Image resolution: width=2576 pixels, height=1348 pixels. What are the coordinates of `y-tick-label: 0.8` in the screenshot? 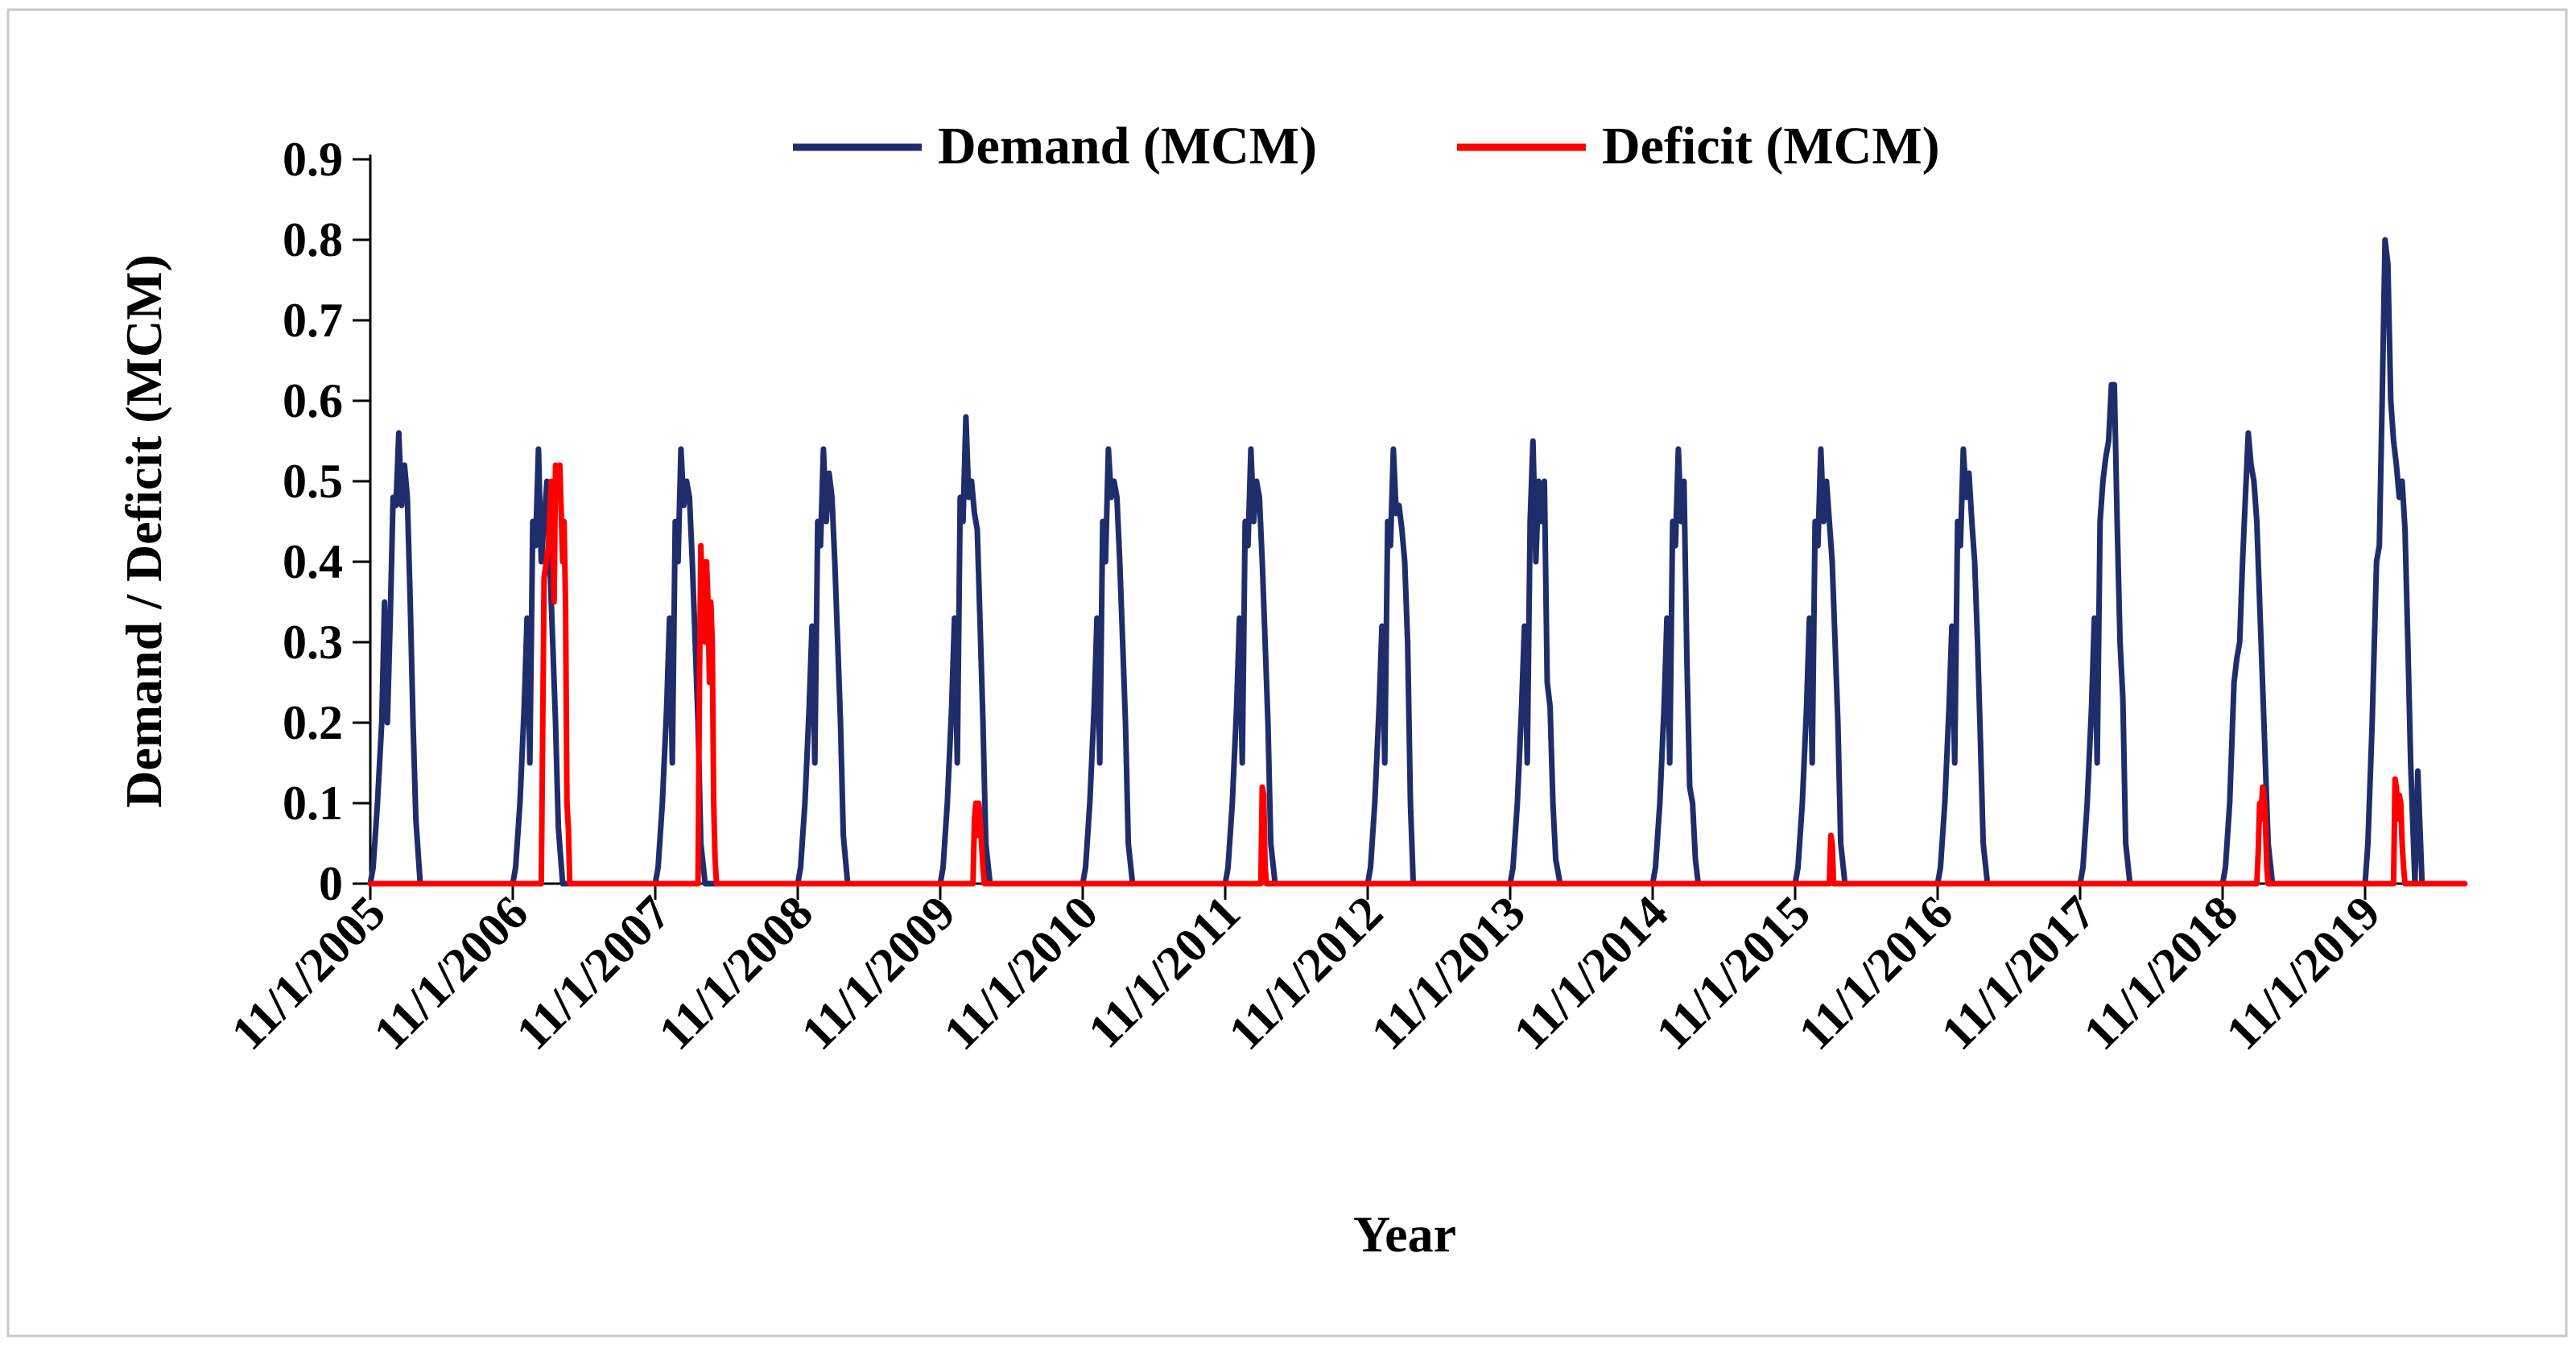 It's located at (313, 239).